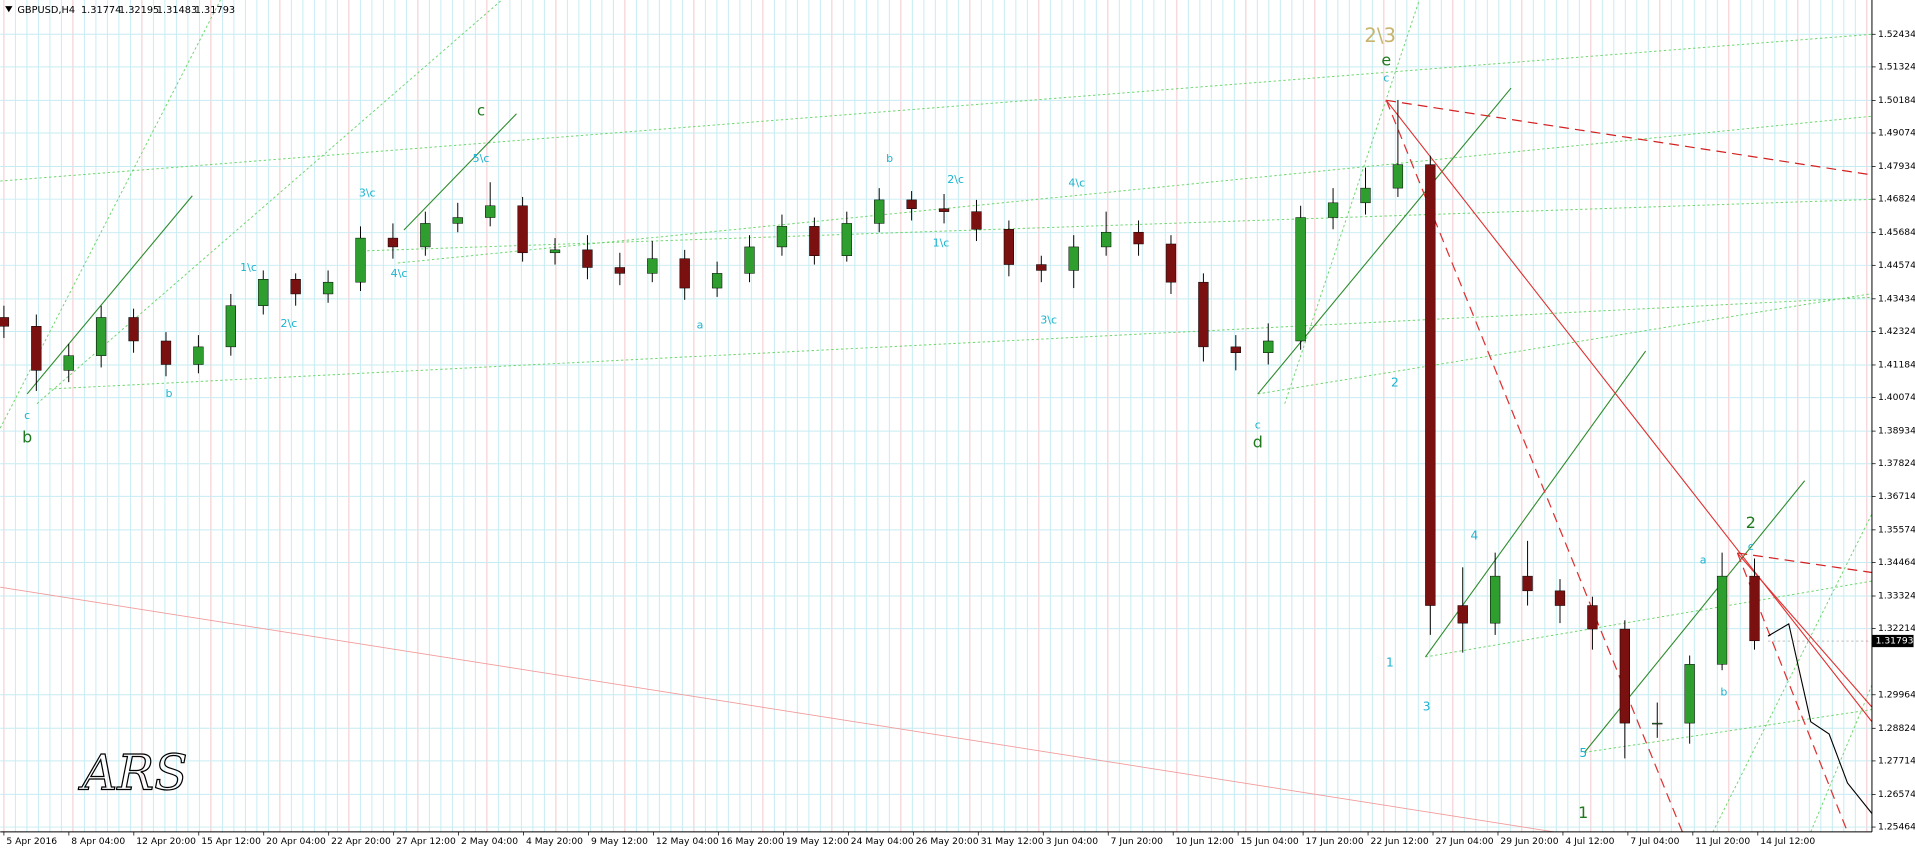 The width and height of the screenshot is (1915, 849). Describe the element at coordinates (1654, 841) in the screenshot. I see `x-tick-label: 7 Jul 04:00` at that location.